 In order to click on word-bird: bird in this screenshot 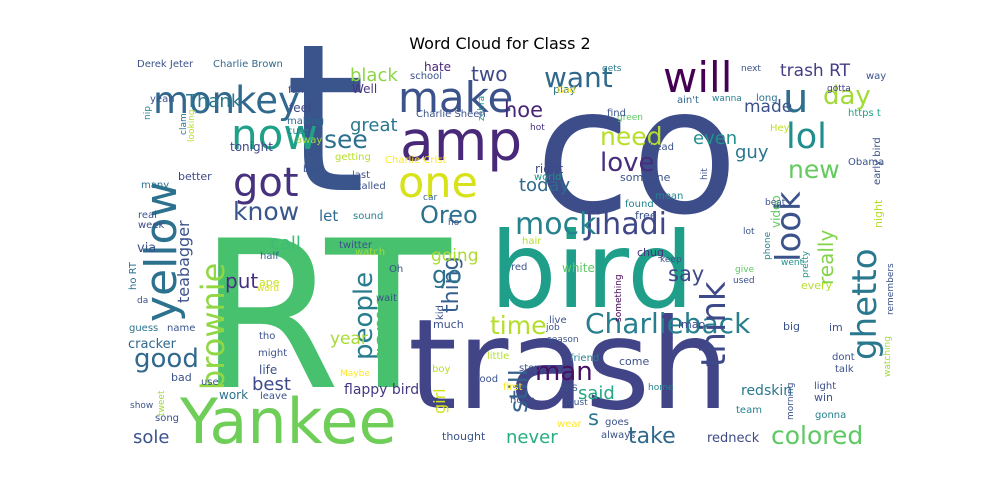, I will do `click(592, 271)`.